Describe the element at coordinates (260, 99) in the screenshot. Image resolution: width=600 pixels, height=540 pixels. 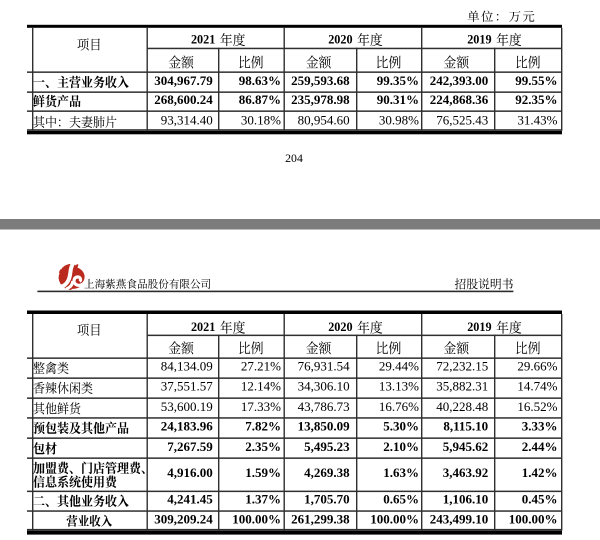
I see `svg-text: 86.87%` at that location.